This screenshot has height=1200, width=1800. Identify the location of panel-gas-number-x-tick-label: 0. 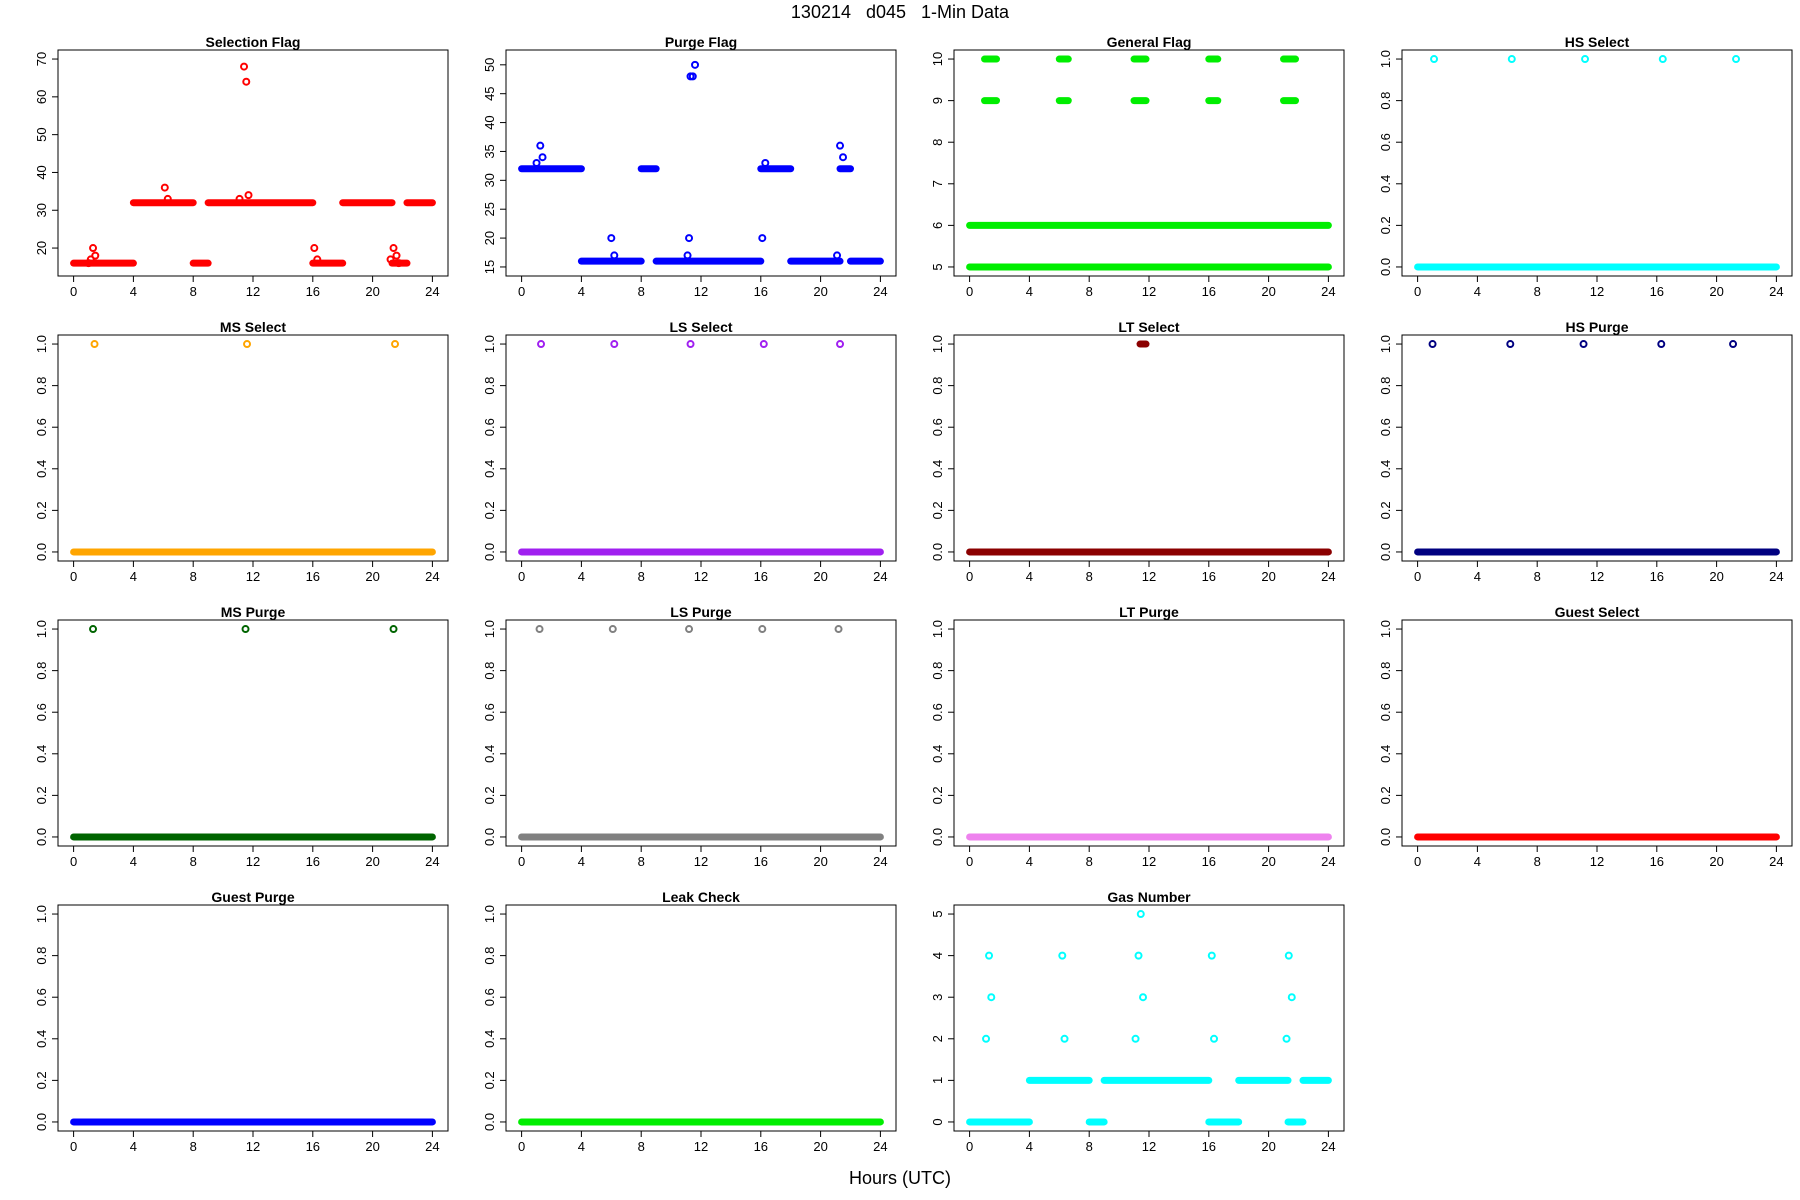
(969, 1146).